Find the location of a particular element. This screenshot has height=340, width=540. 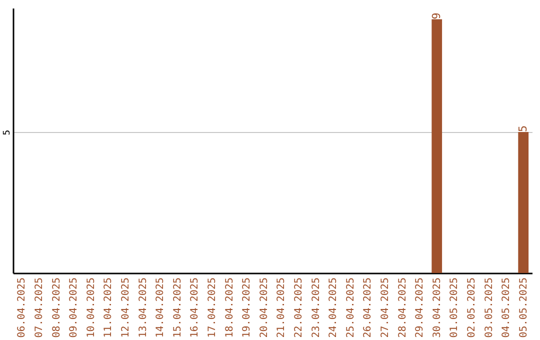

x-tick-label: 23.04.2025 is located at coordinates (316, 308).